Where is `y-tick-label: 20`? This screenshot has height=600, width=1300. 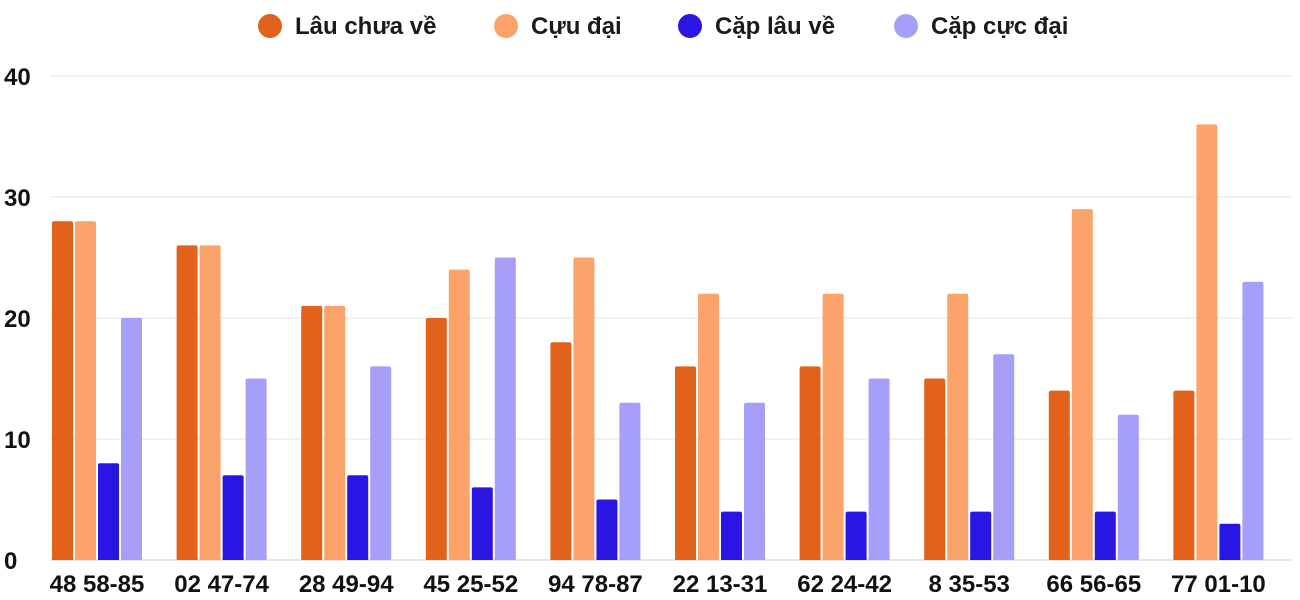 y-tick-label: 20 is located at coordinates (17, 319).